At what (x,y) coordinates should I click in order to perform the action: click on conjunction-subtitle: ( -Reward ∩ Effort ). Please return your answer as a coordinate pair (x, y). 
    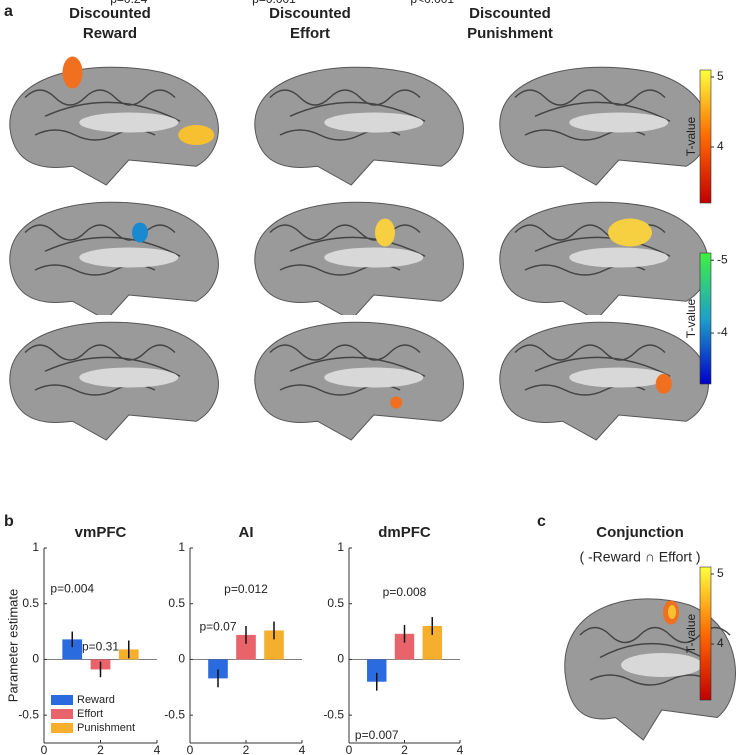
    Looking at the image, I should click on (639, 557).